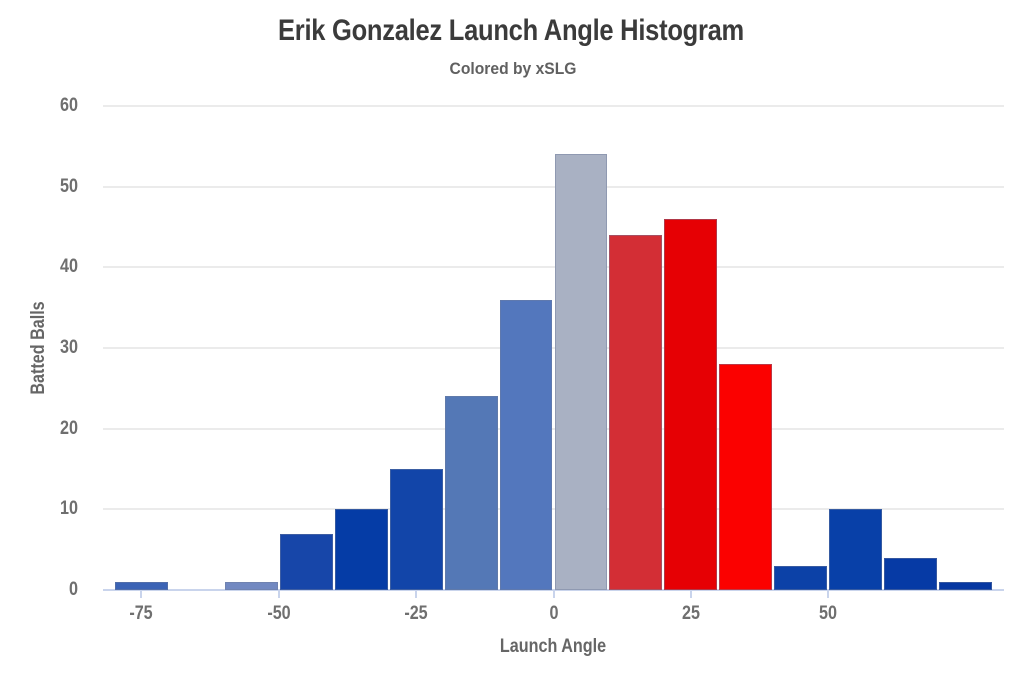  Describe the element at coordinates (69, 347) in the screenshot. I see `y-tick-label: 30` at that location.